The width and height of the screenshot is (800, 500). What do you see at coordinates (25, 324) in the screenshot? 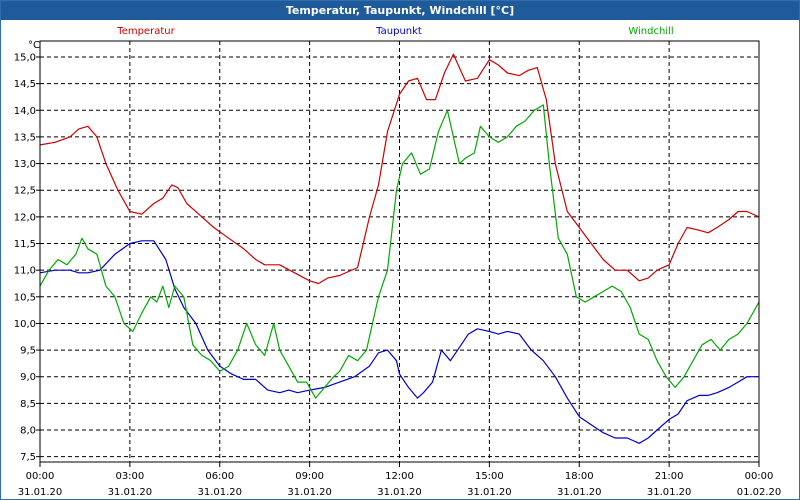
I see `y-tick-label: 10,0` at bounding box center [25, 324].